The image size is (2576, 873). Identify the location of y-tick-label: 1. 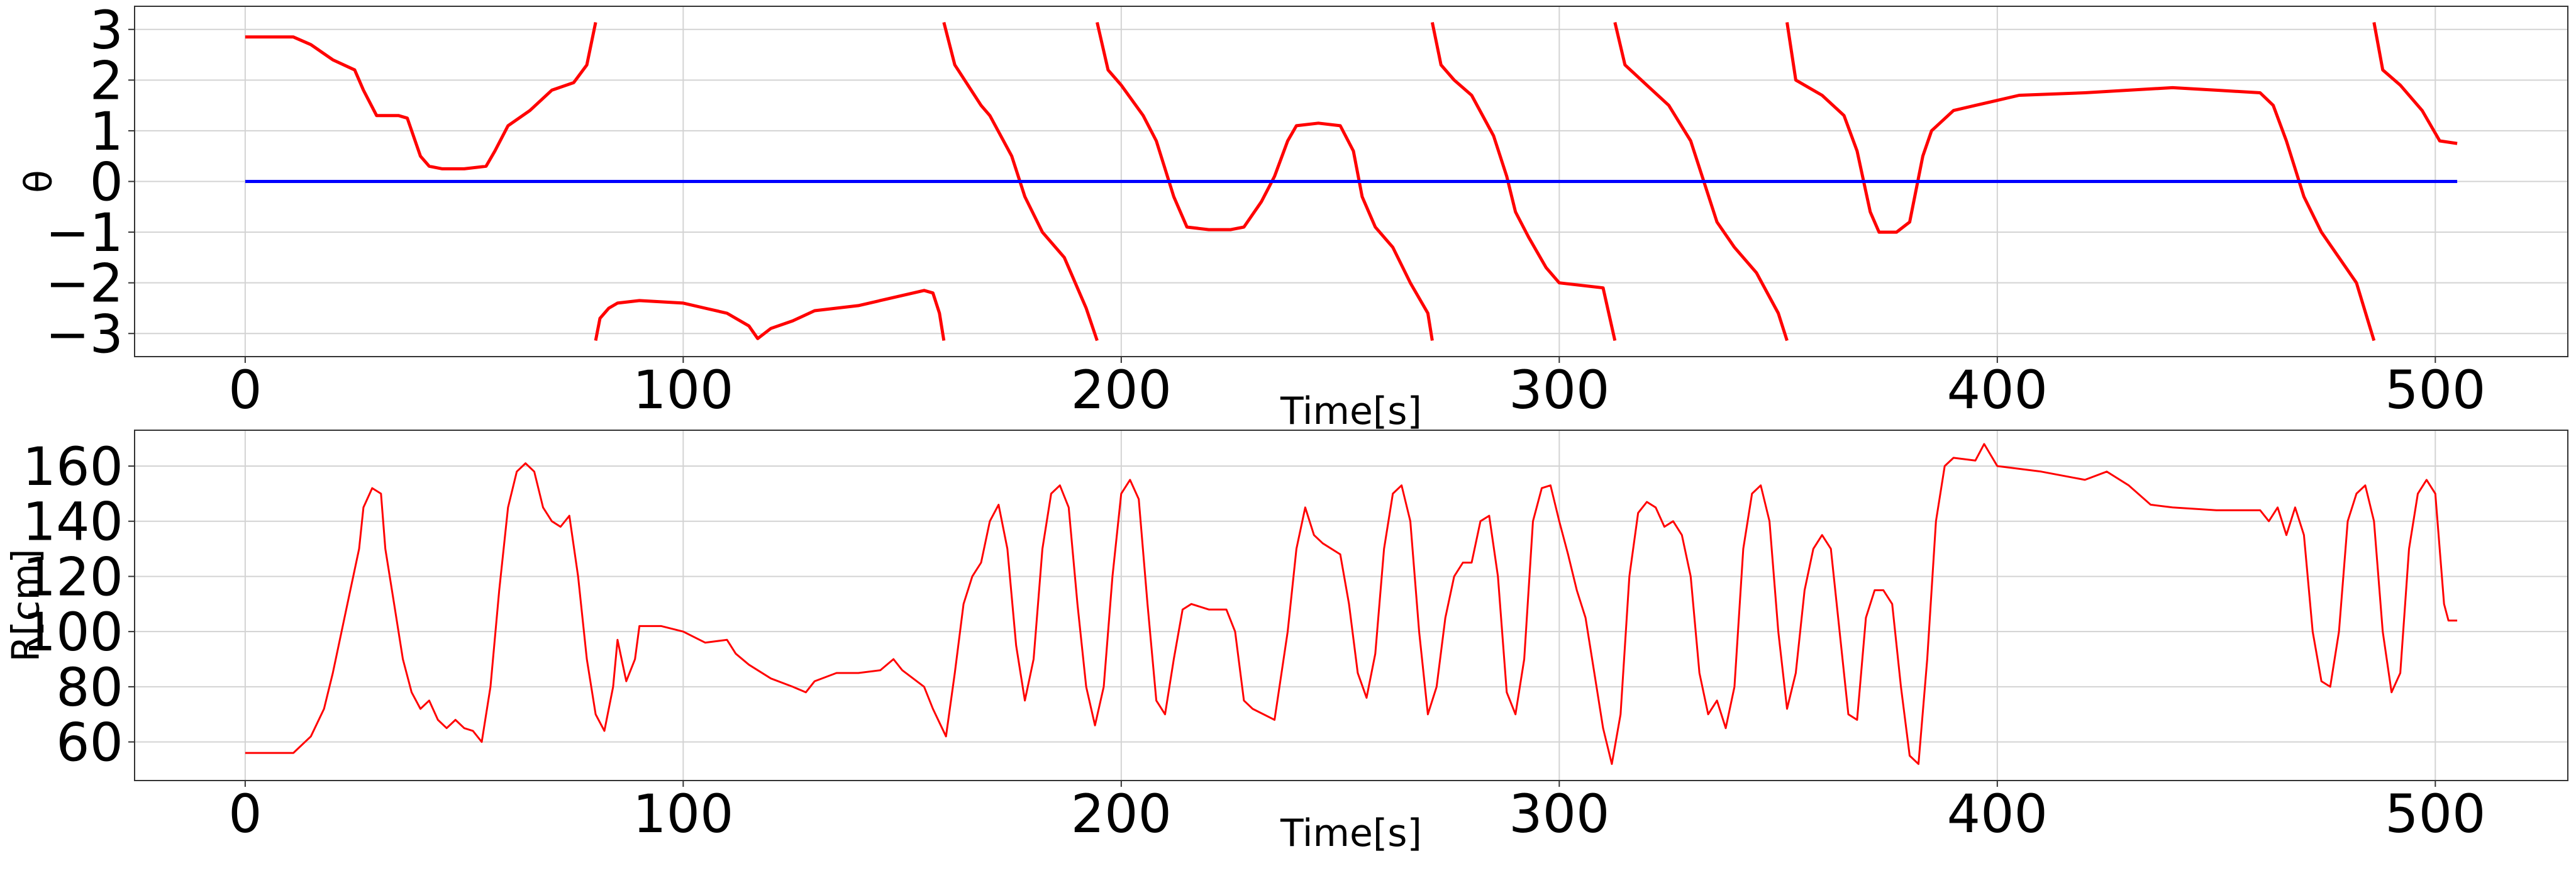
(106, 131).